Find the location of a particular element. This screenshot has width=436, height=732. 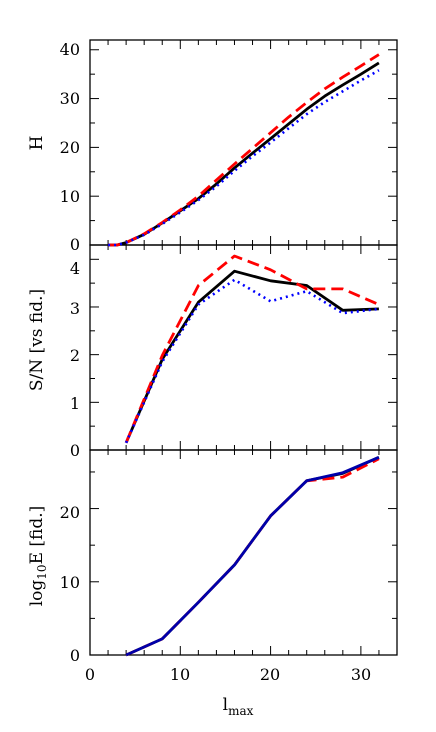

series-line-solid is located at coordinates (251, 356).